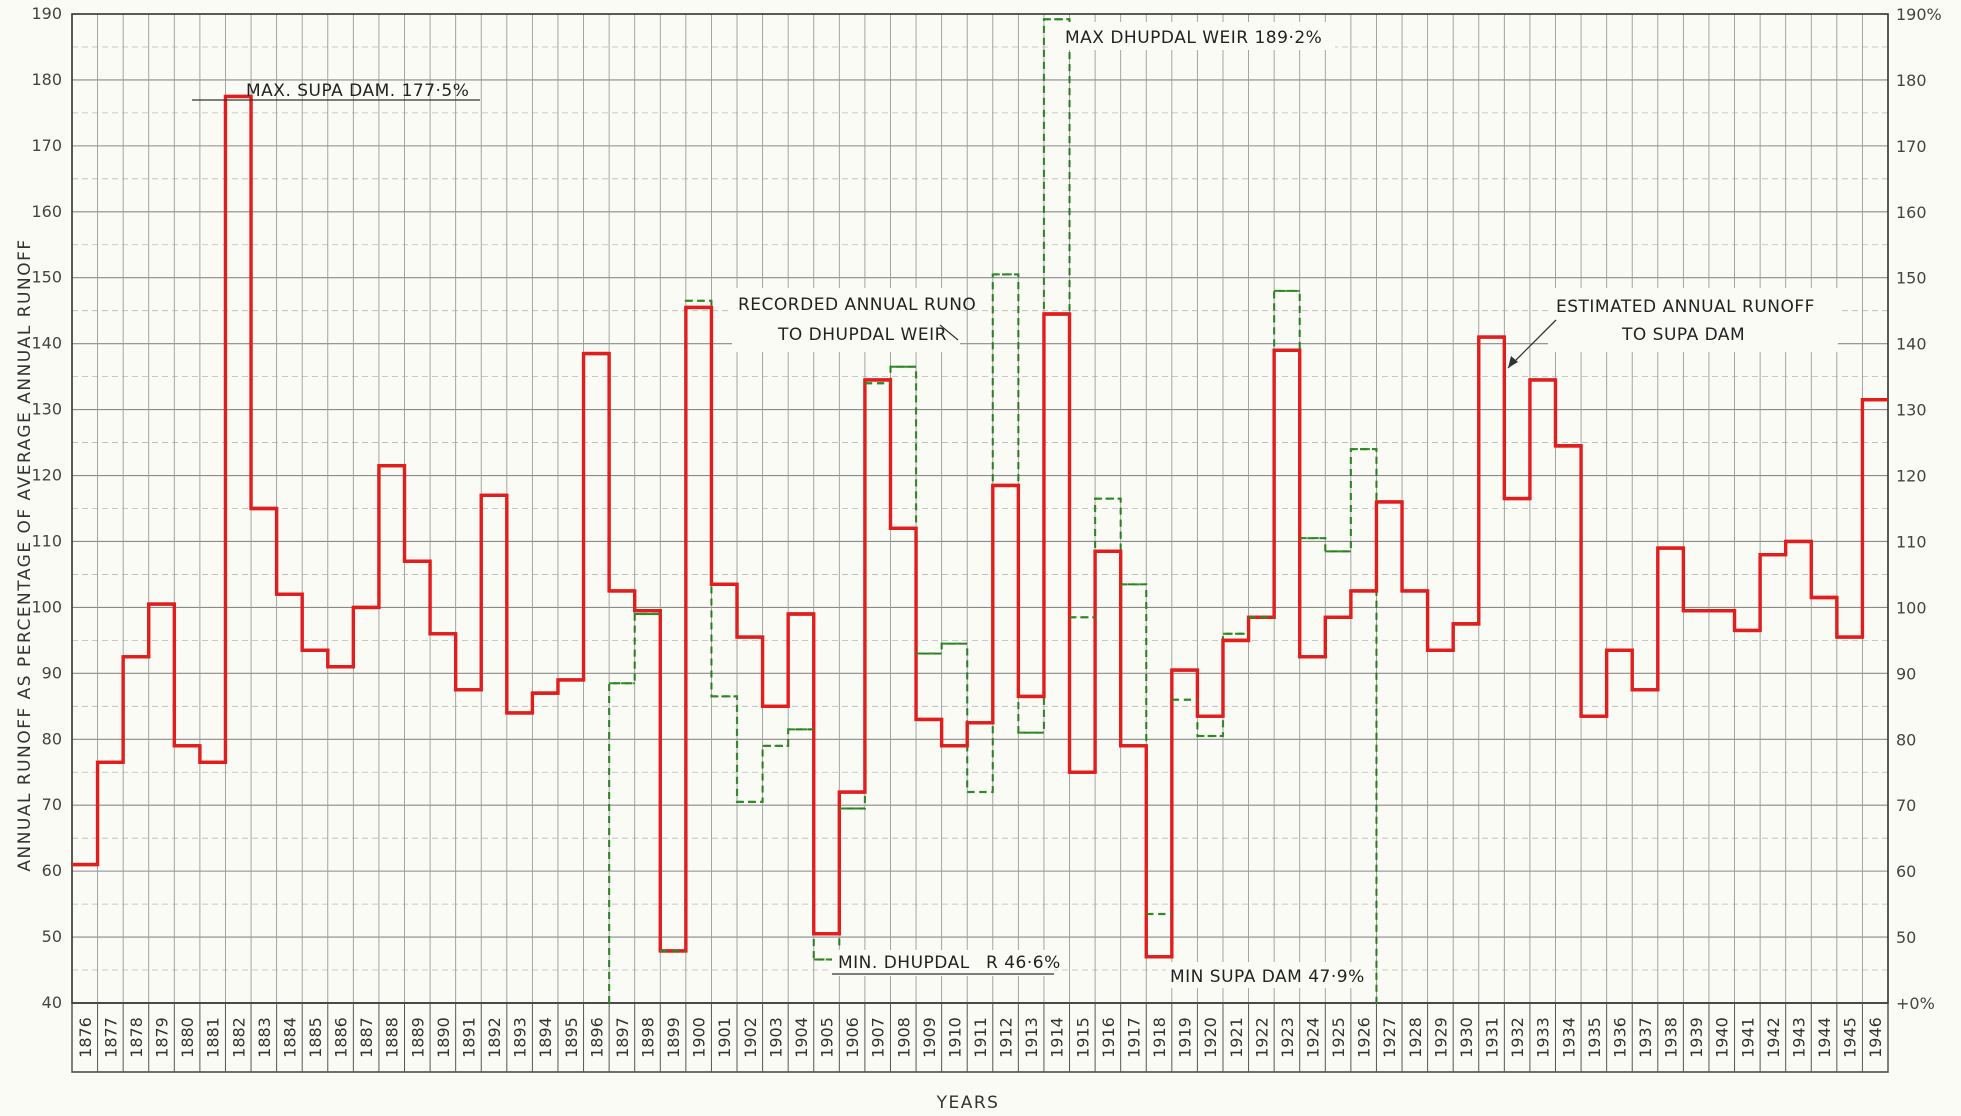 This screenshot has width=1961, height=1116. What do you see at coordinates (622, 1037) in the screenshot?
I see `x-tick-label: 1897` at bounding box center [622, 1037].